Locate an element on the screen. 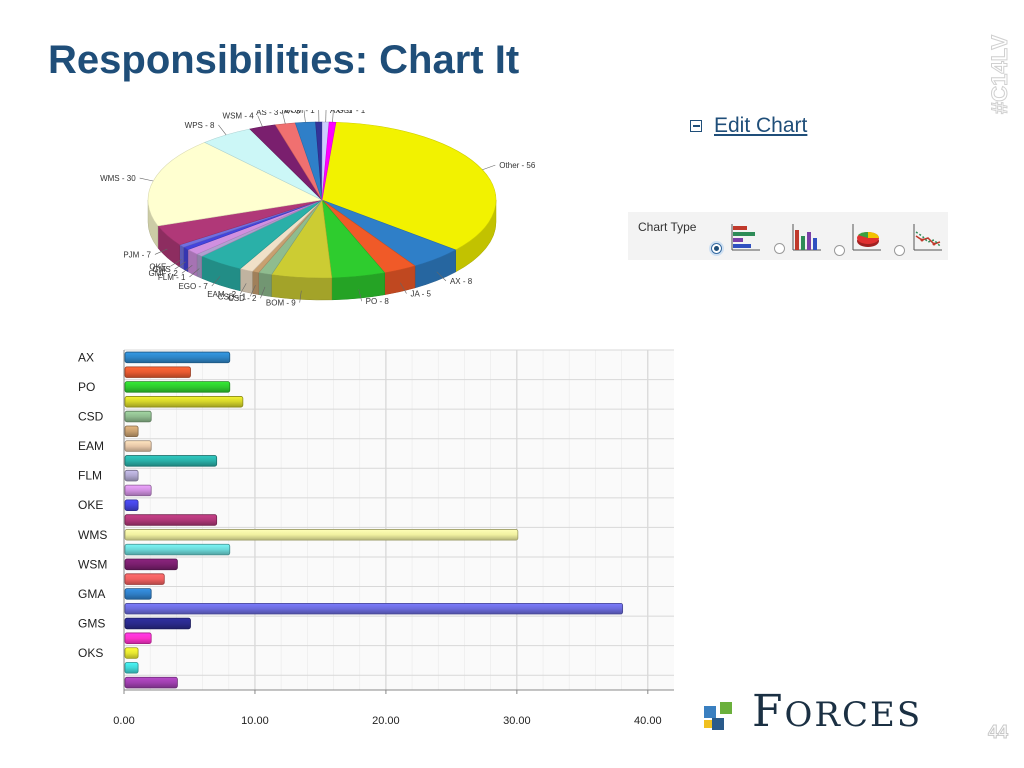  pie-slice-label: Other - 56 is located at coordinates (517, 165).